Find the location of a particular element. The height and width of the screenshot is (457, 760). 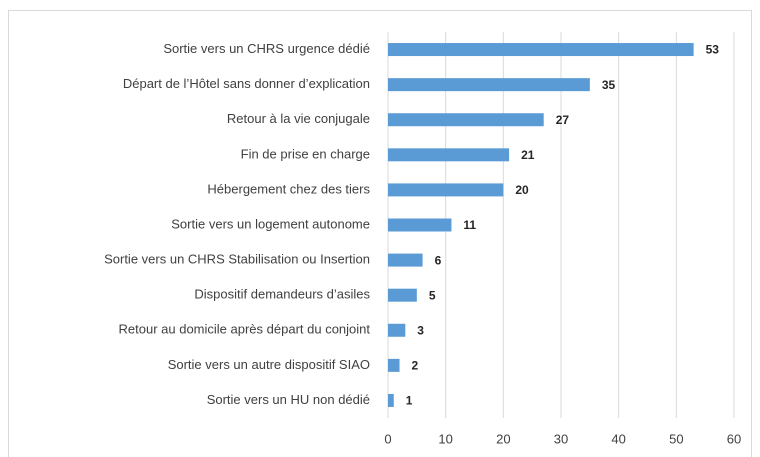

y-tick-label: Fin de prise en charge is located at coordinates (305, 153).